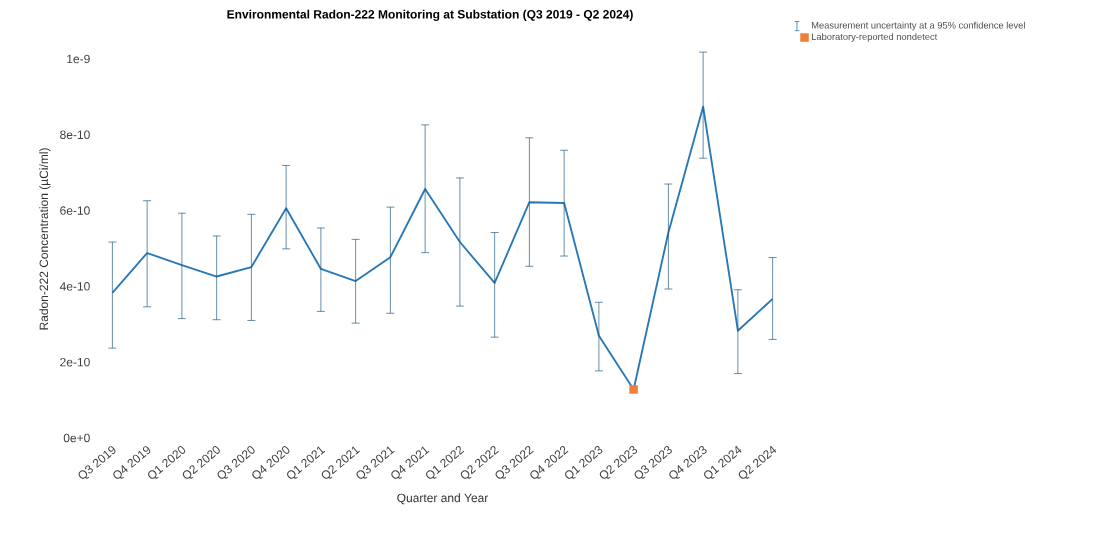 Image resolution: width=1112 pixels, height=541 pixels. What do you see at coordinates (918, 26) in the screenshot?
I see `legend-label: Measurement uncertainty at a 95% confidence level` at bounding box center [918, 26].